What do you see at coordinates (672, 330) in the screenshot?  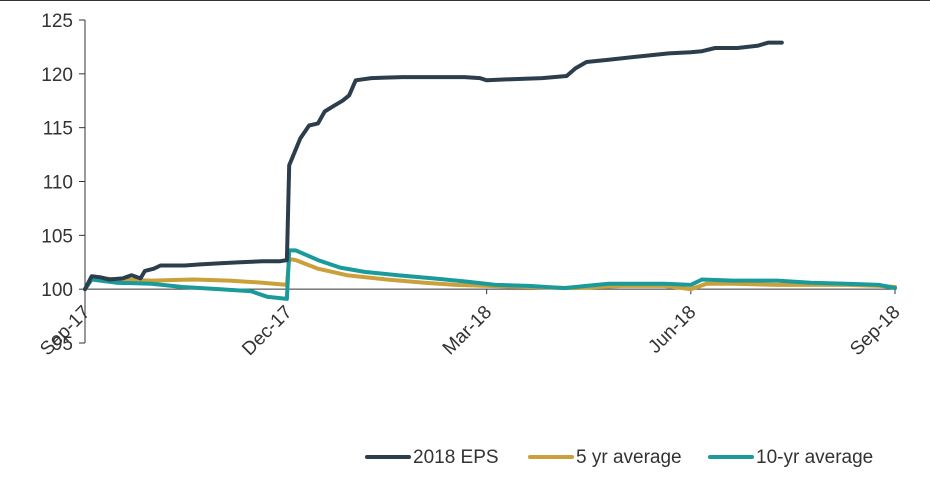 I see `x-tick-label: Jun-18` at bounding box center [672, 330].